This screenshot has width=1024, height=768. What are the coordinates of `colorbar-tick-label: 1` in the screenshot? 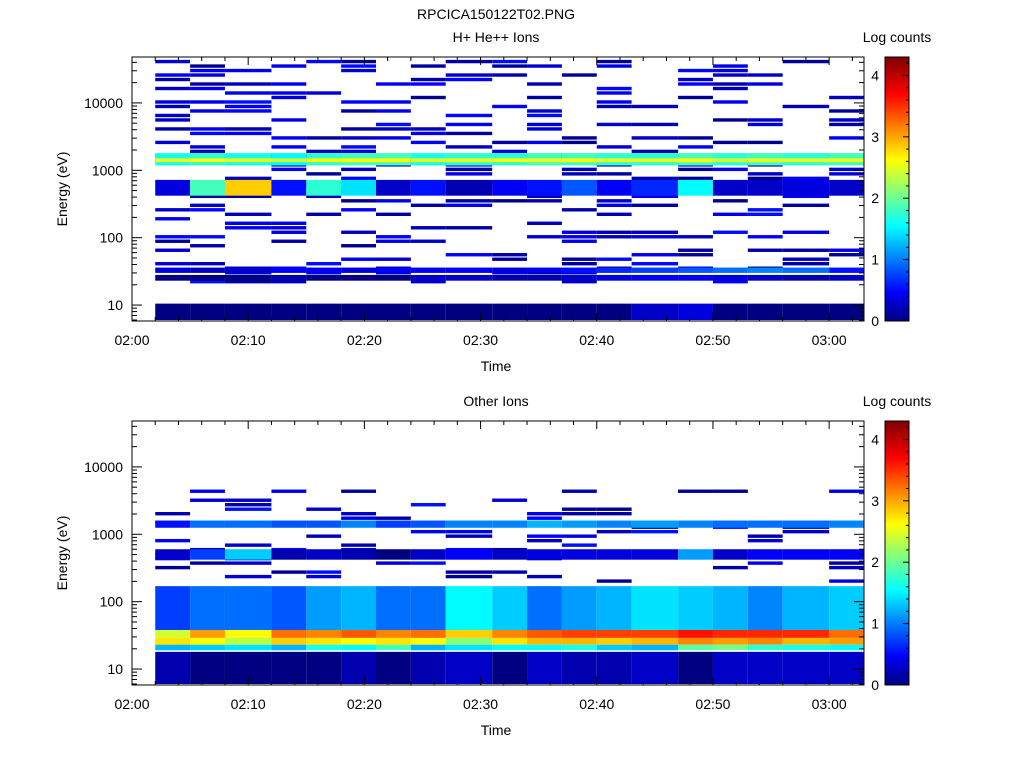 It's located at (875, 624).